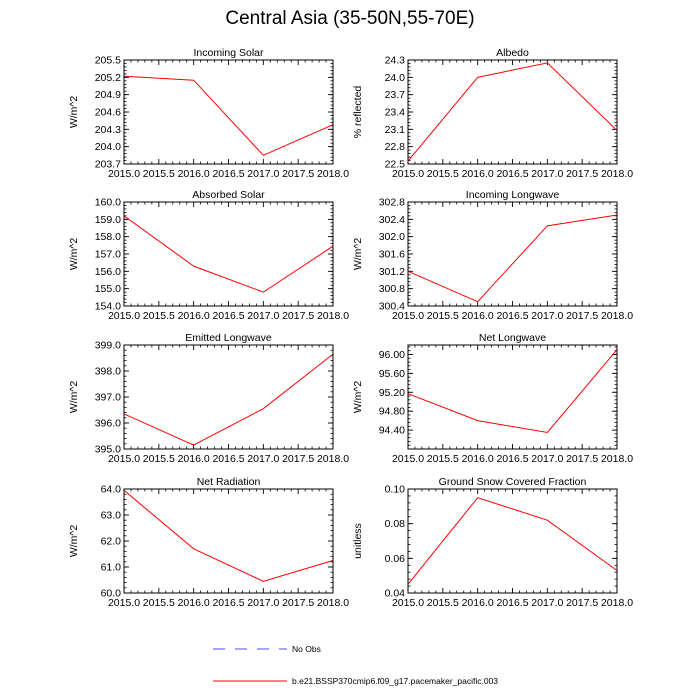  What do you see at coordinates (108, 289) in the screenshot?
I see `y-tick-label: 155.0` at bounding box center [108, 289].